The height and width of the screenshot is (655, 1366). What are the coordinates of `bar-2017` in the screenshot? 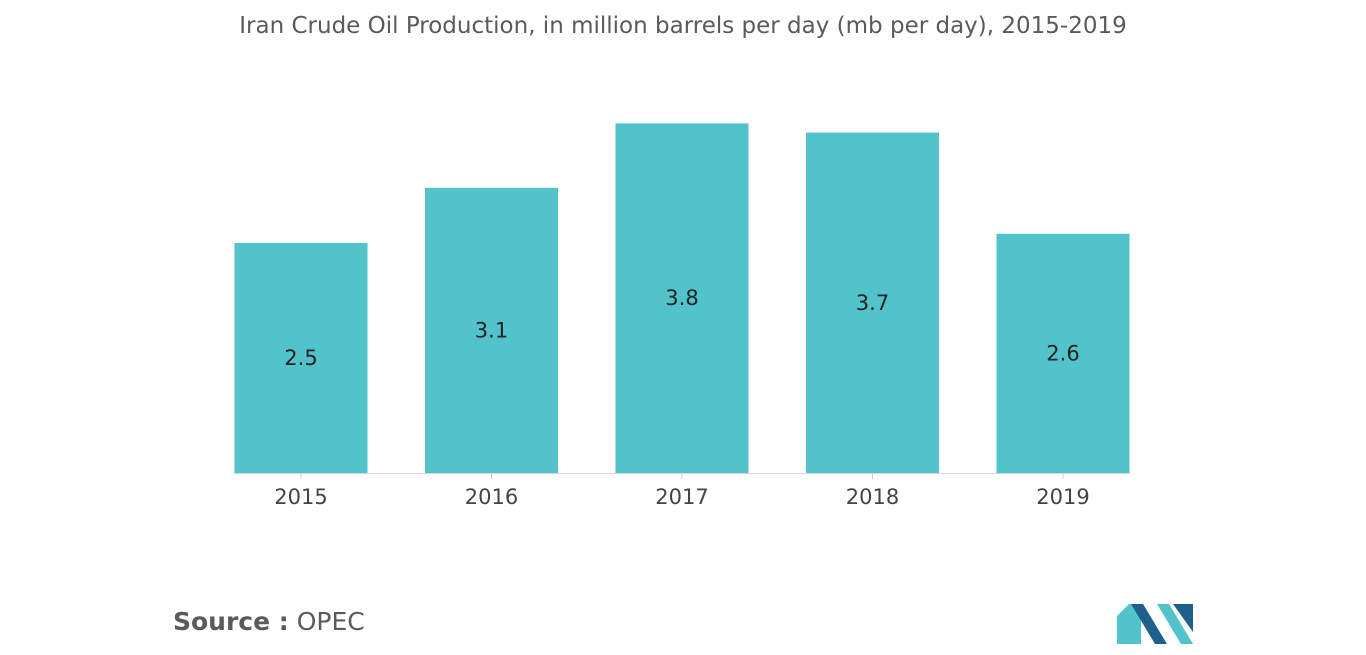 It's located at (682, 298).